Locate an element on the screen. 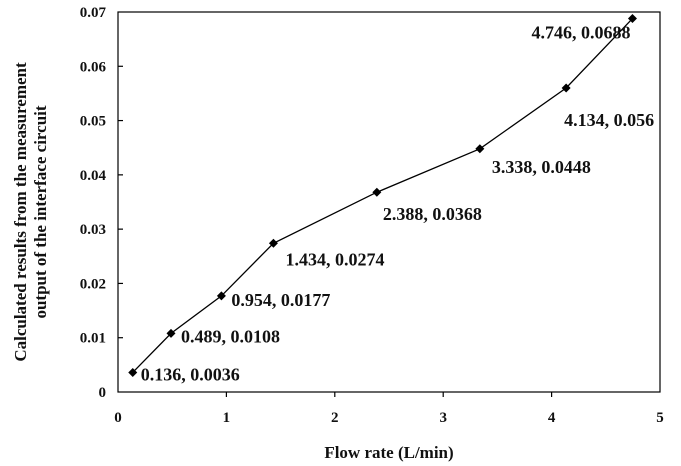 The height and width of the screenshot is (466, 681). data-label: 4.134, 0.056 is located at coordinates (609, 120).